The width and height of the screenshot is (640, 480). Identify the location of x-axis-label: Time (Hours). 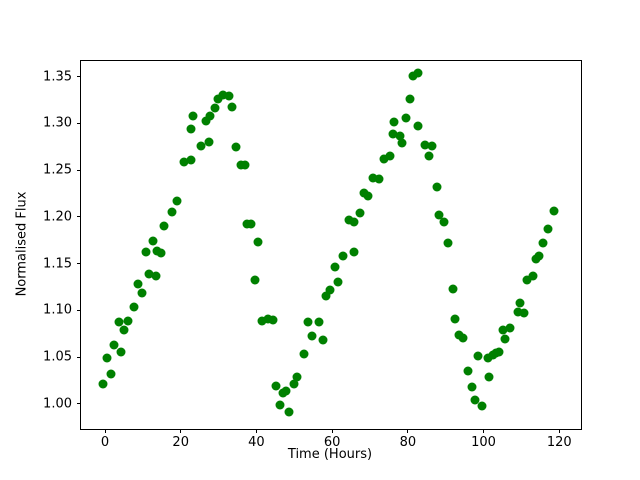
(330, 454).